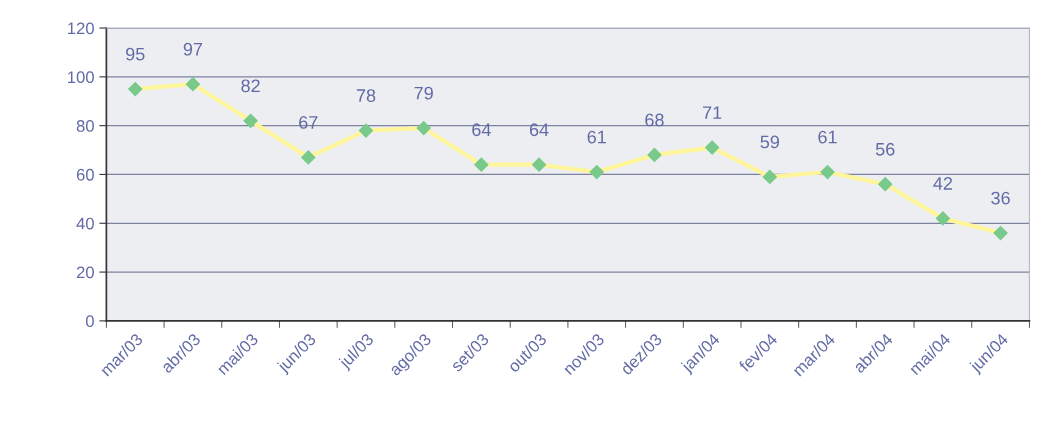  Describe the element at coordinates (85, 174) in the screenshot. I see `y-tick-label: 60` at that location.